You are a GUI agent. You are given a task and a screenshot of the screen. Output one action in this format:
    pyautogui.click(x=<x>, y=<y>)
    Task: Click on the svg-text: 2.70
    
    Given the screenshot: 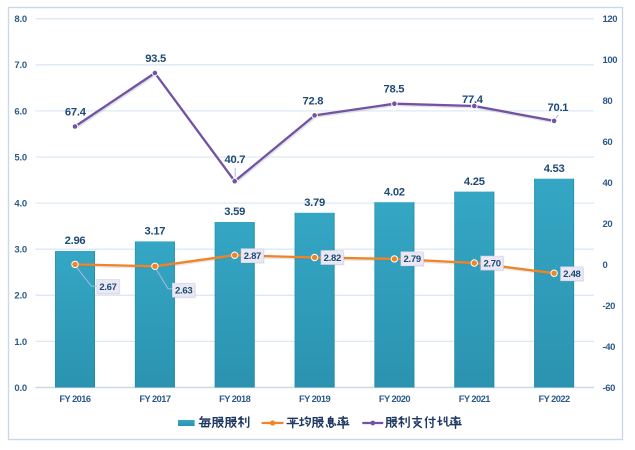 What is the action you would take?
    pyautogui.click(x=491, y=263)
    